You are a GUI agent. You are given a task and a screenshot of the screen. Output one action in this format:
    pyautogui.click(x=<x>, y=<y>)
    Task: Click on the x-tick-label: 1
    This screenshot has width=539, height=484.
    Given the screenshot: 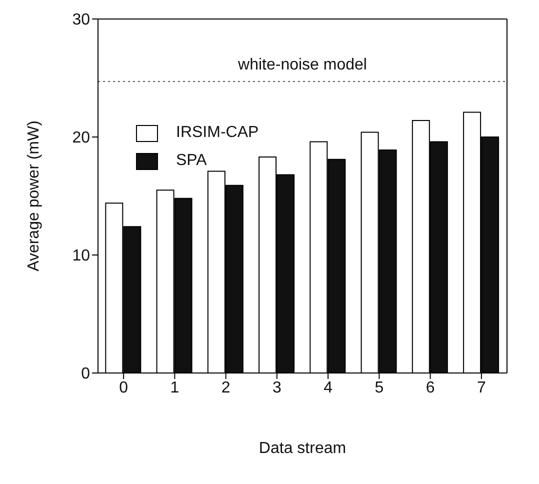 What is the action you would take?
    pyautogui.click(x=175, y=387)
    